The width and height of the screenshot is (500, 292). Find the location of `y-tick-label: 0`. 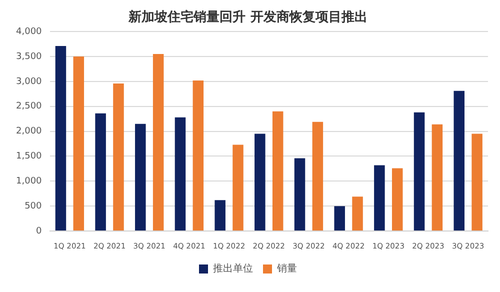

y-tick-label: 0 is located at coordinates (39, 231).